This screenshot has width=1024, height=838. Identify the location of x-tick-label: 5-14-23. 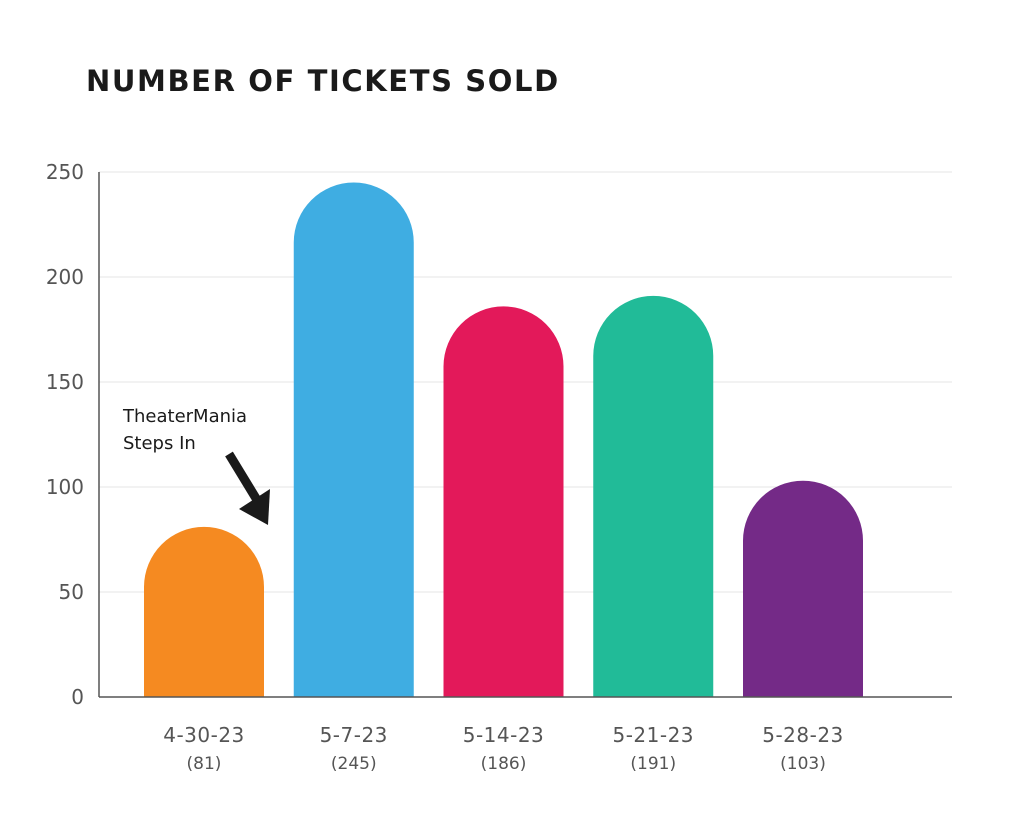
(504, 735).